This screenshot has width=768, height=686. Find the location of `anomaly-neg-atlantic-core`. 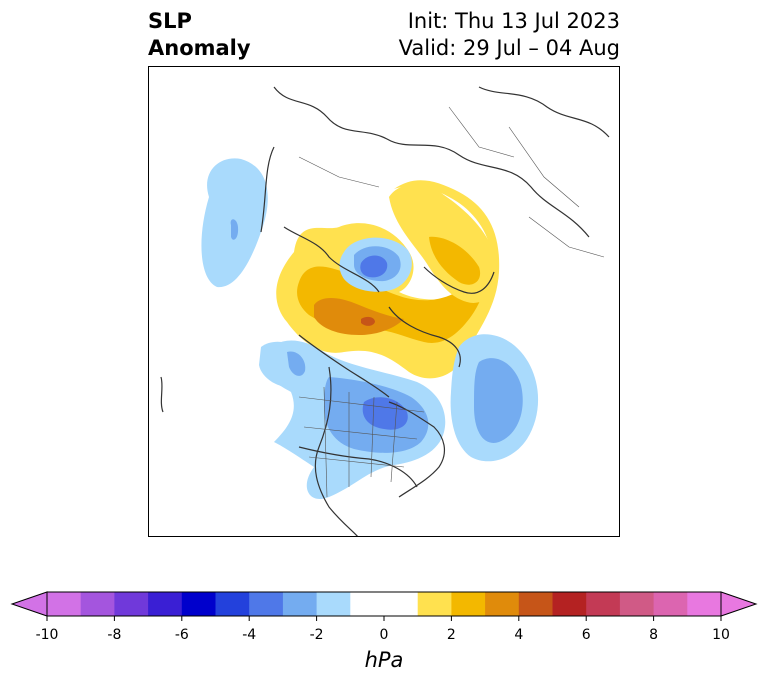

anomaly-neg-atlantic-core is located at coordinates (498, 400).